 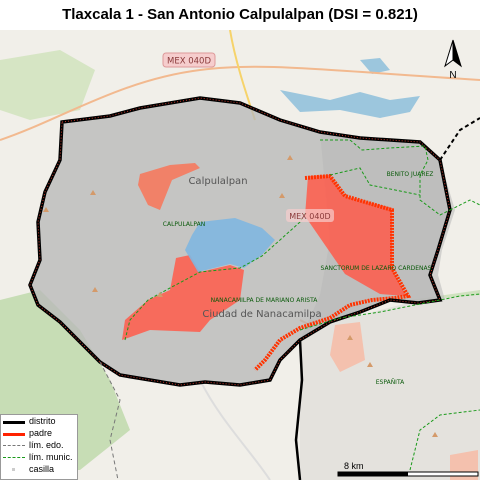 I want to click on muni-label-calpulalpan: CALPULALPAN, so click(x=184, y=224).